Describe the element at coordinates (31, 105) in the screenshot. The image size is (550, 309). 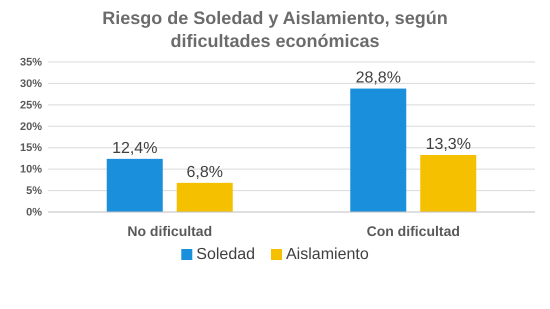
I see `y-tick-label: 25%` at that location.